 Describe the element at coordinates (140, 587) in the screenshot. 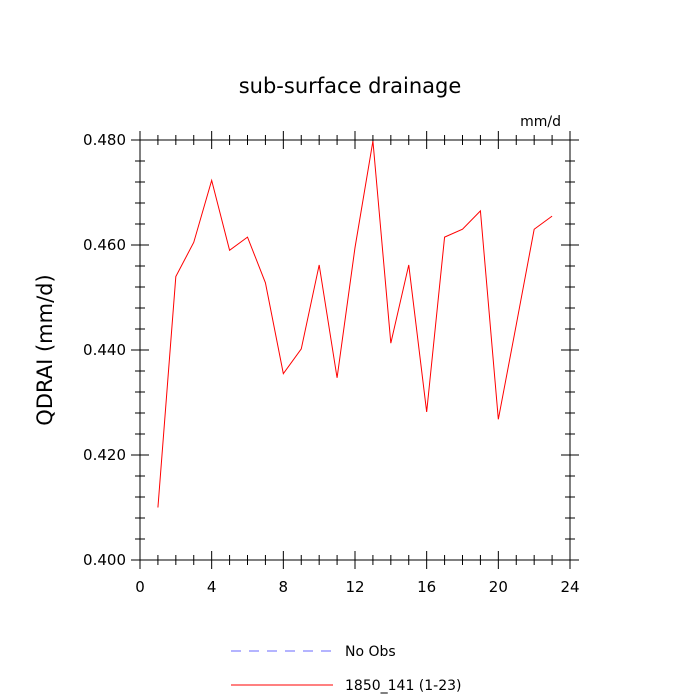

I see `x-tick-label: 0` at that location.